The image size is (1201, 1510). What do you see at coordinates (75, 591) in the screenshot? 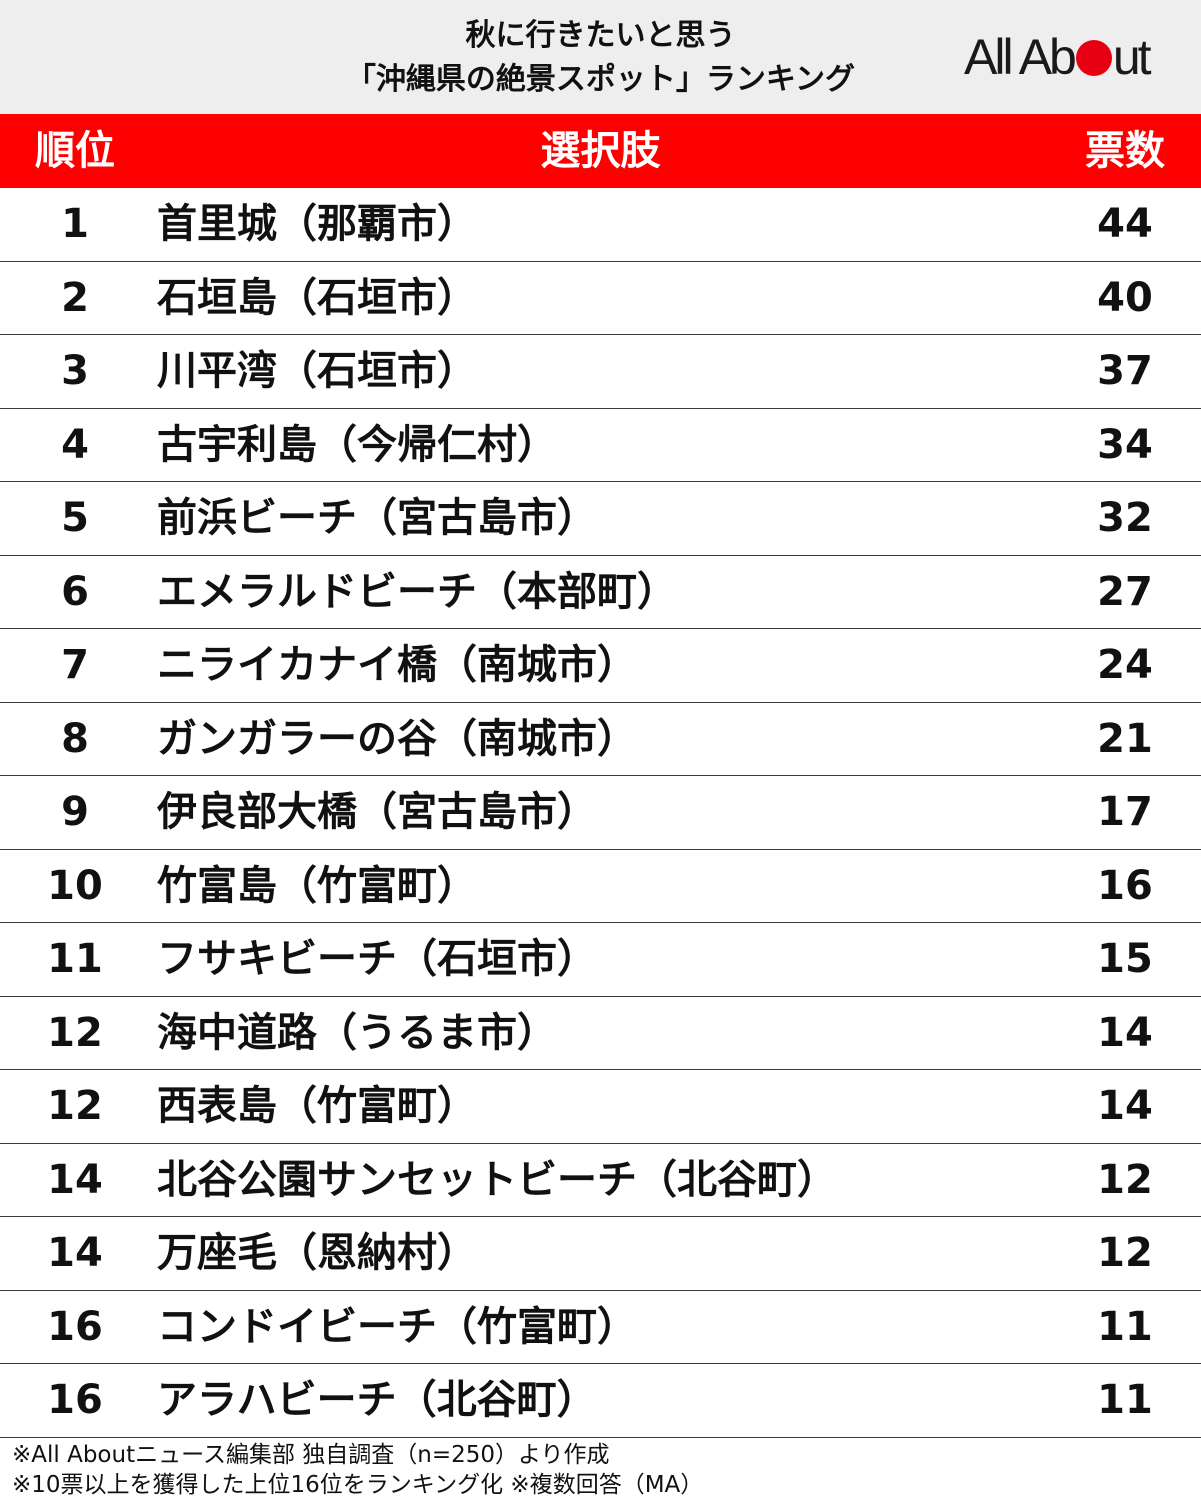
I see `rank-cell: 6` at bounding box center [75, 591].